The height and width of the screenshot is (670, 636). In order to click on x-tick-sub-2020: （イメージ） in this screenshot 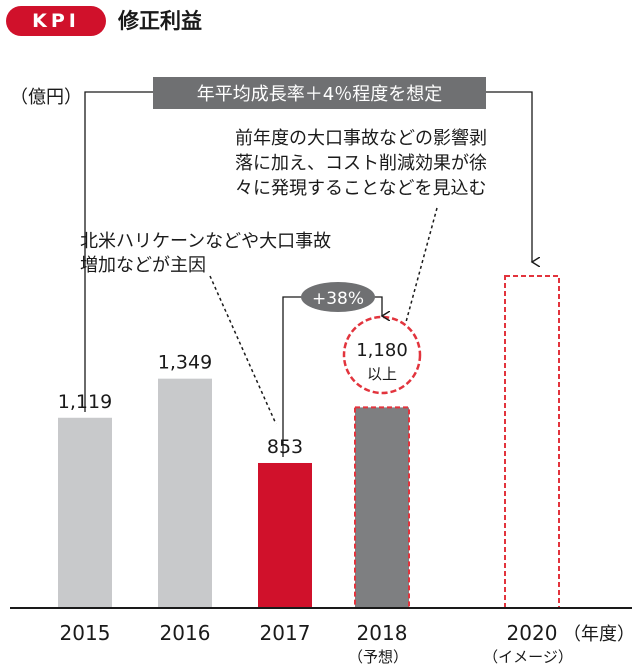, I will do `click(528, 657)`.